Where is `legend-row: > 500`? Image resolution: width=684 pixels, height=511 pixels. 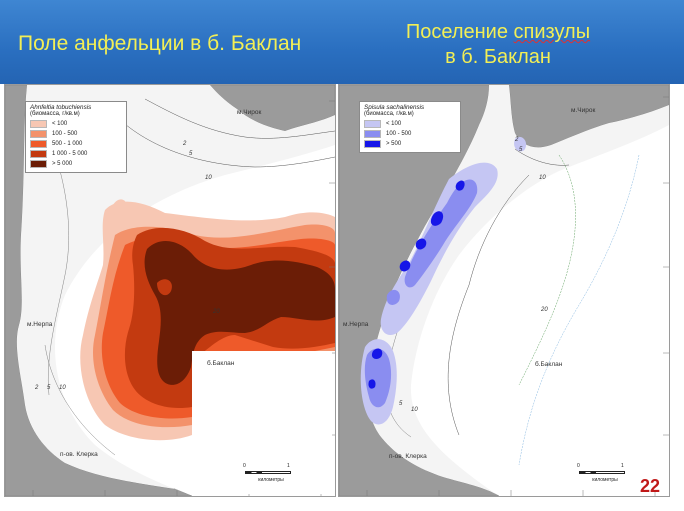 legend-row: > 500 is located at coordinates (410, 144).